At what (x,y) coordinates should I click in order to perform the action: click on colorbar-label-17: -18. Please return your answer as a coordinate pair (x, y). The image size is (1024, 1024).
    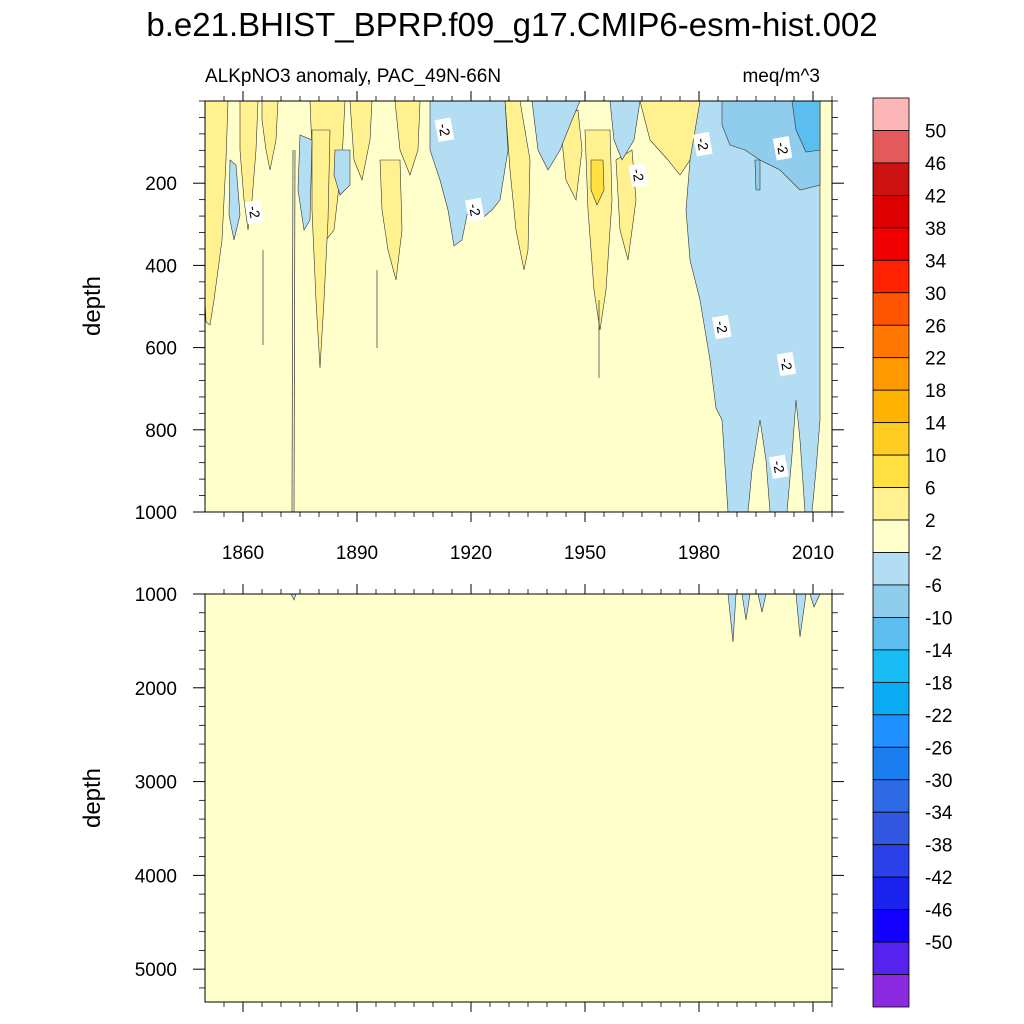
    Looking at the image, I should click on (938, 683).